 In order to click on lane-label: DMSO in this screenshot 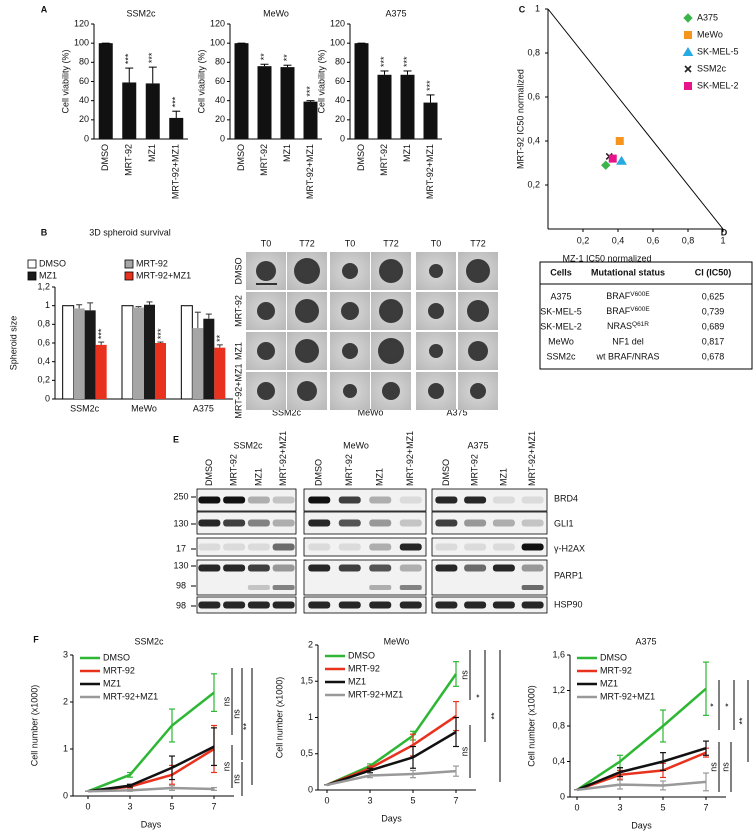, I will do `click(319, 472)`.